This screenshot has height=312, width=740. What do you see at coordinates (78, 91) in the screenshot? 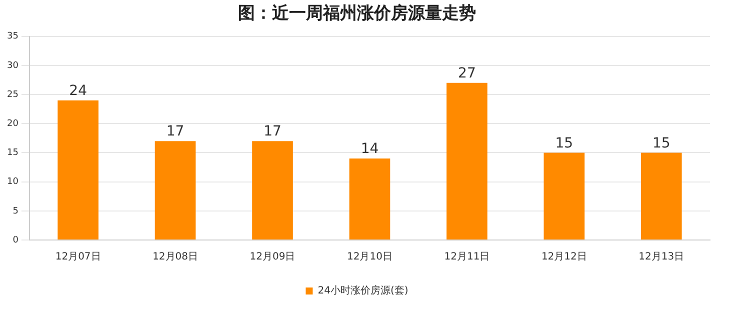
I see `data-label: 24` at bounding box center [78, 91].